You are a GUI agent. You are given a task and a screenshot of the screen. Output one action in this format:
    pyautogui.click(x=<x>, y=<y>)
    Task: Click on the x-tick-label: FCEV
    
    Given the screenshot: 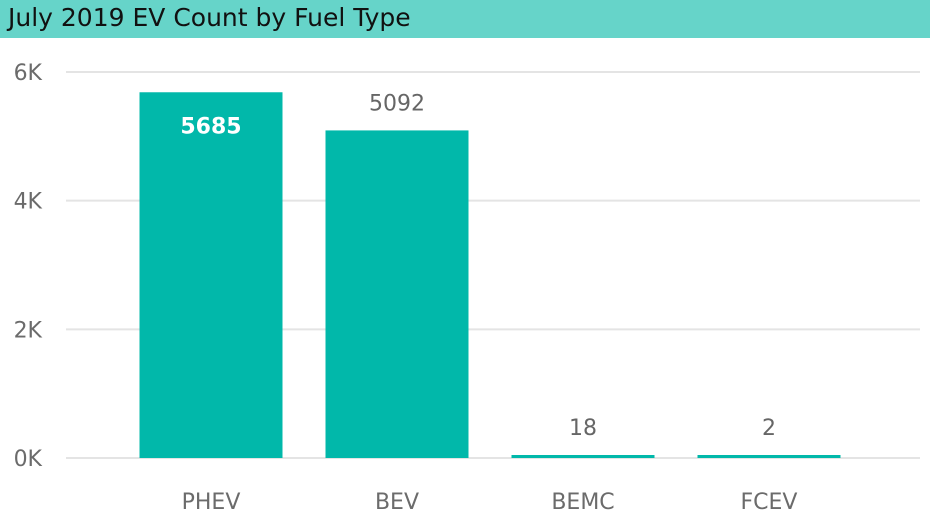 What is the action you would take?
    pyautogui.click(x=769, y=502)
    